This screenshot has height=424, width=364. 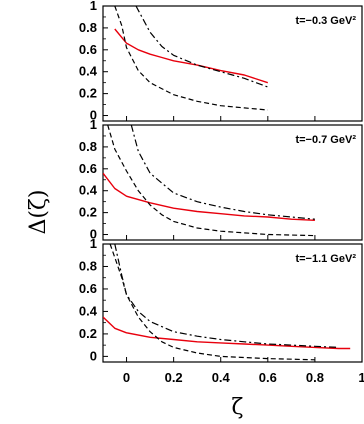 What do you see at coordinates (38, 212) in the screenshot?
I see `y-axis-label: Δ(ζ)` at bounding box center [38, 212].